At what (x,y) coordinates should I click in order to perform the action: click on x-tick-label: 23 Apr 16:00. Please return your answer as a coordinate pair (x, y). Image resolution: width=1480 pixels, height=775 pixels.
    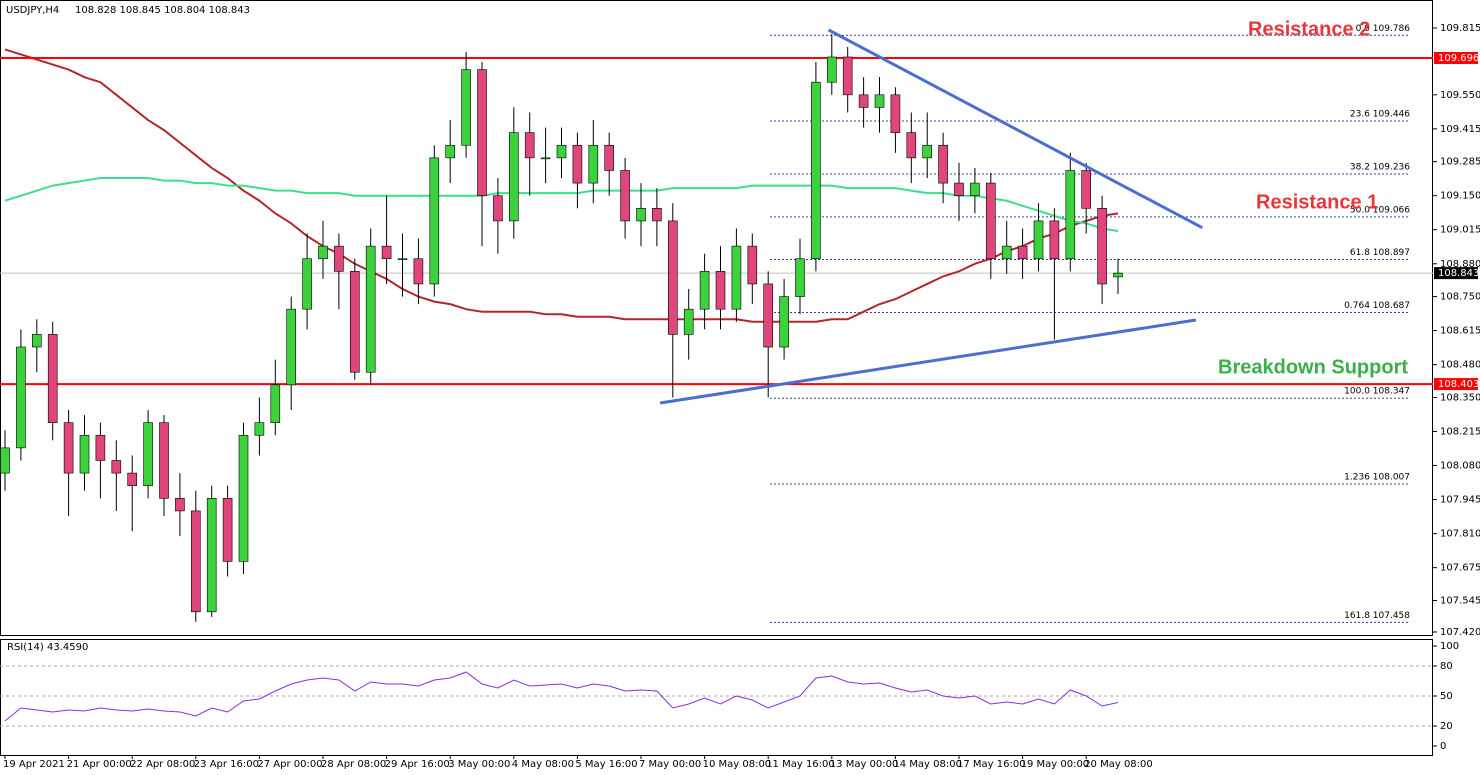
    Looking at the image, I should click on (226, 764).